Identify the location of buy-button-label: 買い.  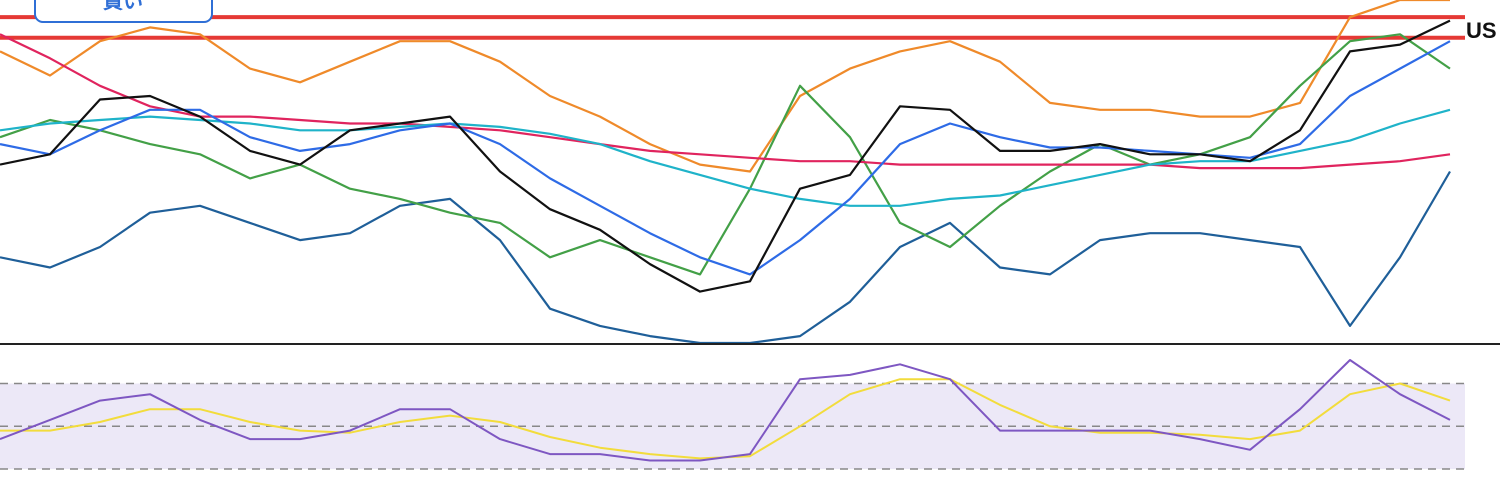
(123, 6).